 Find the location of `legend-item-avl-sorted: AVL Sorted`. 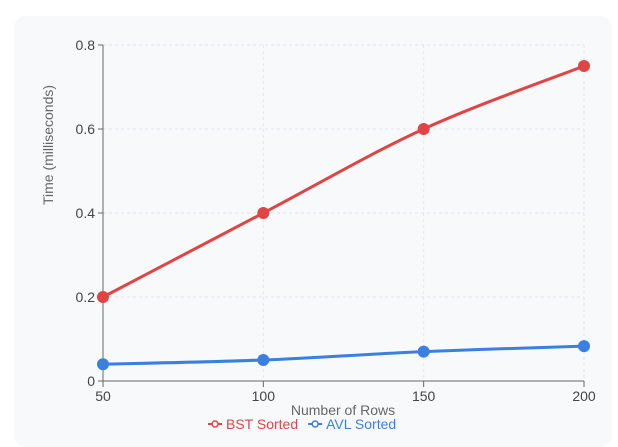

legend-item-avl-sorted: AVL Sorted is located at coordinates (352, 424).